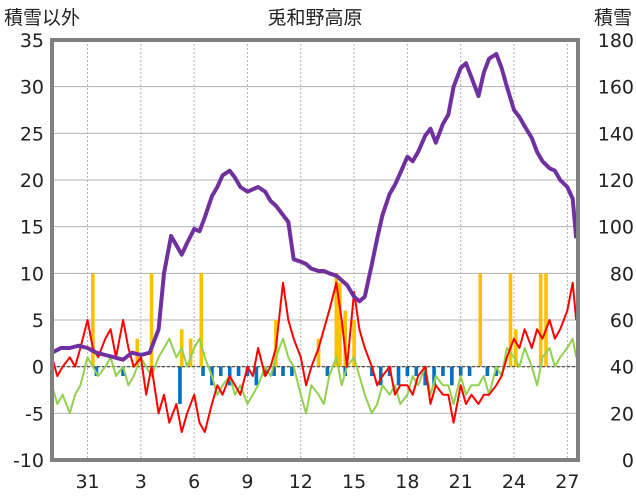  I want to click on left-tick-label: -5, so click(34, 414).